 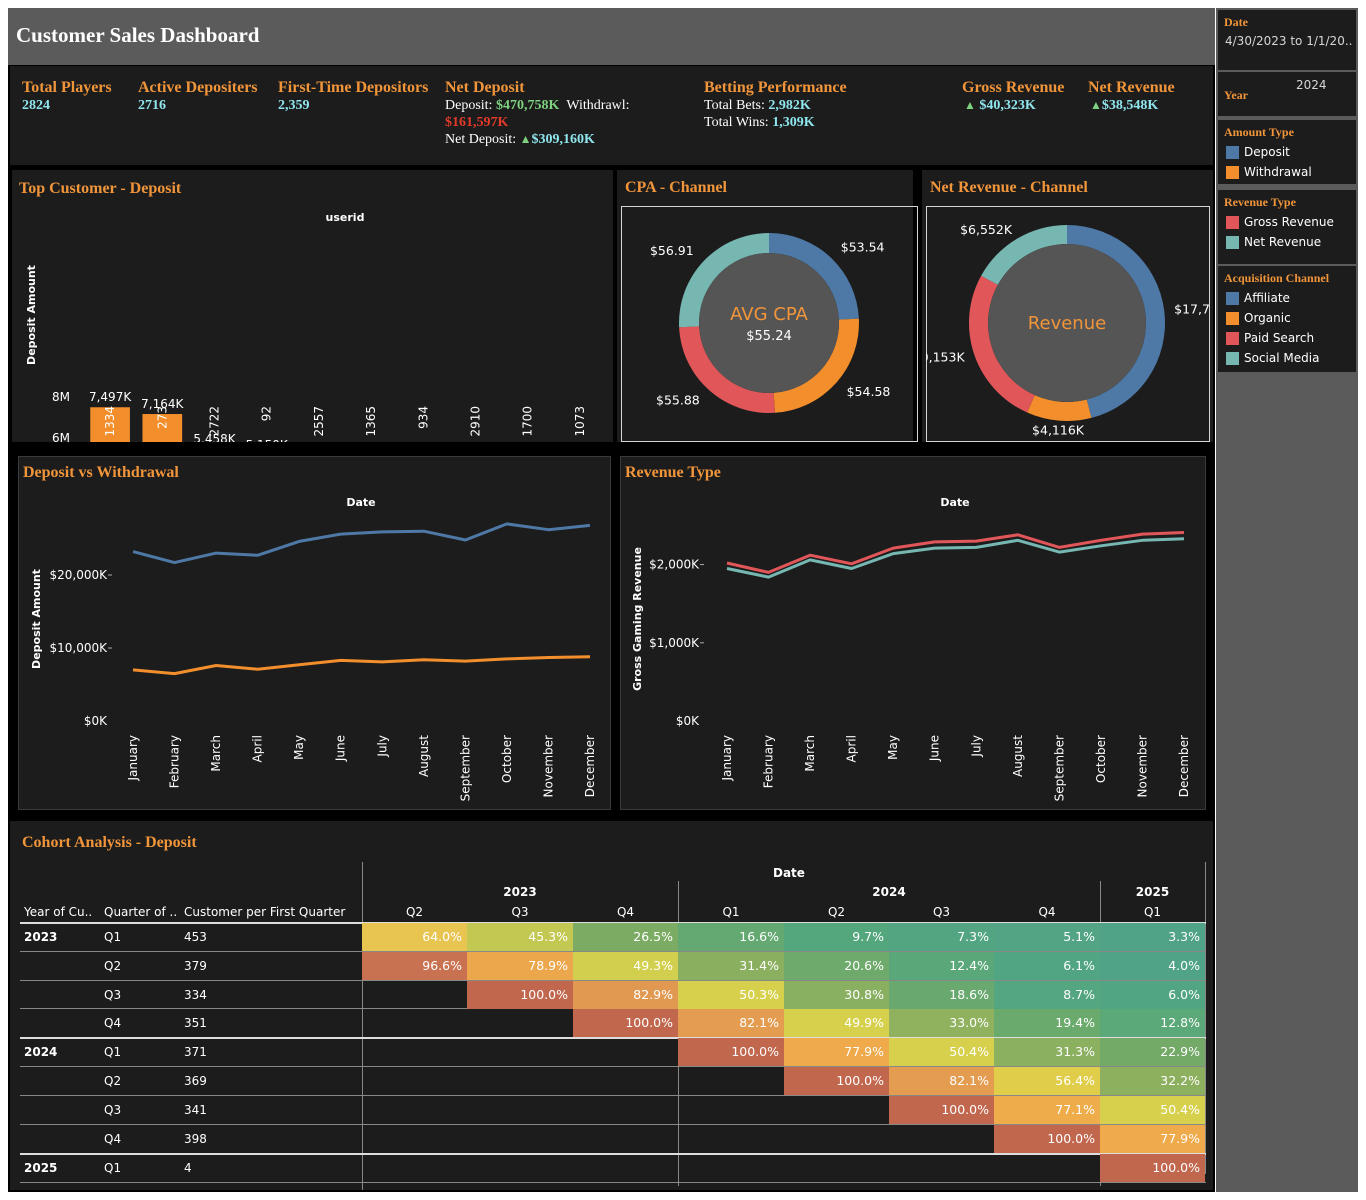 I want to click on total-wins-value: 1,309K, so click(x=793, y=122).